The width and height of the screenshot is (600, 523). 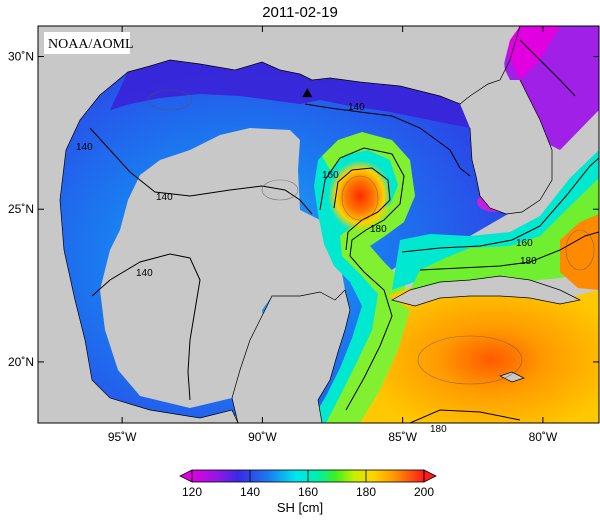 I want to click on map-title: 2011-02-19, so click(x=300, y=12).